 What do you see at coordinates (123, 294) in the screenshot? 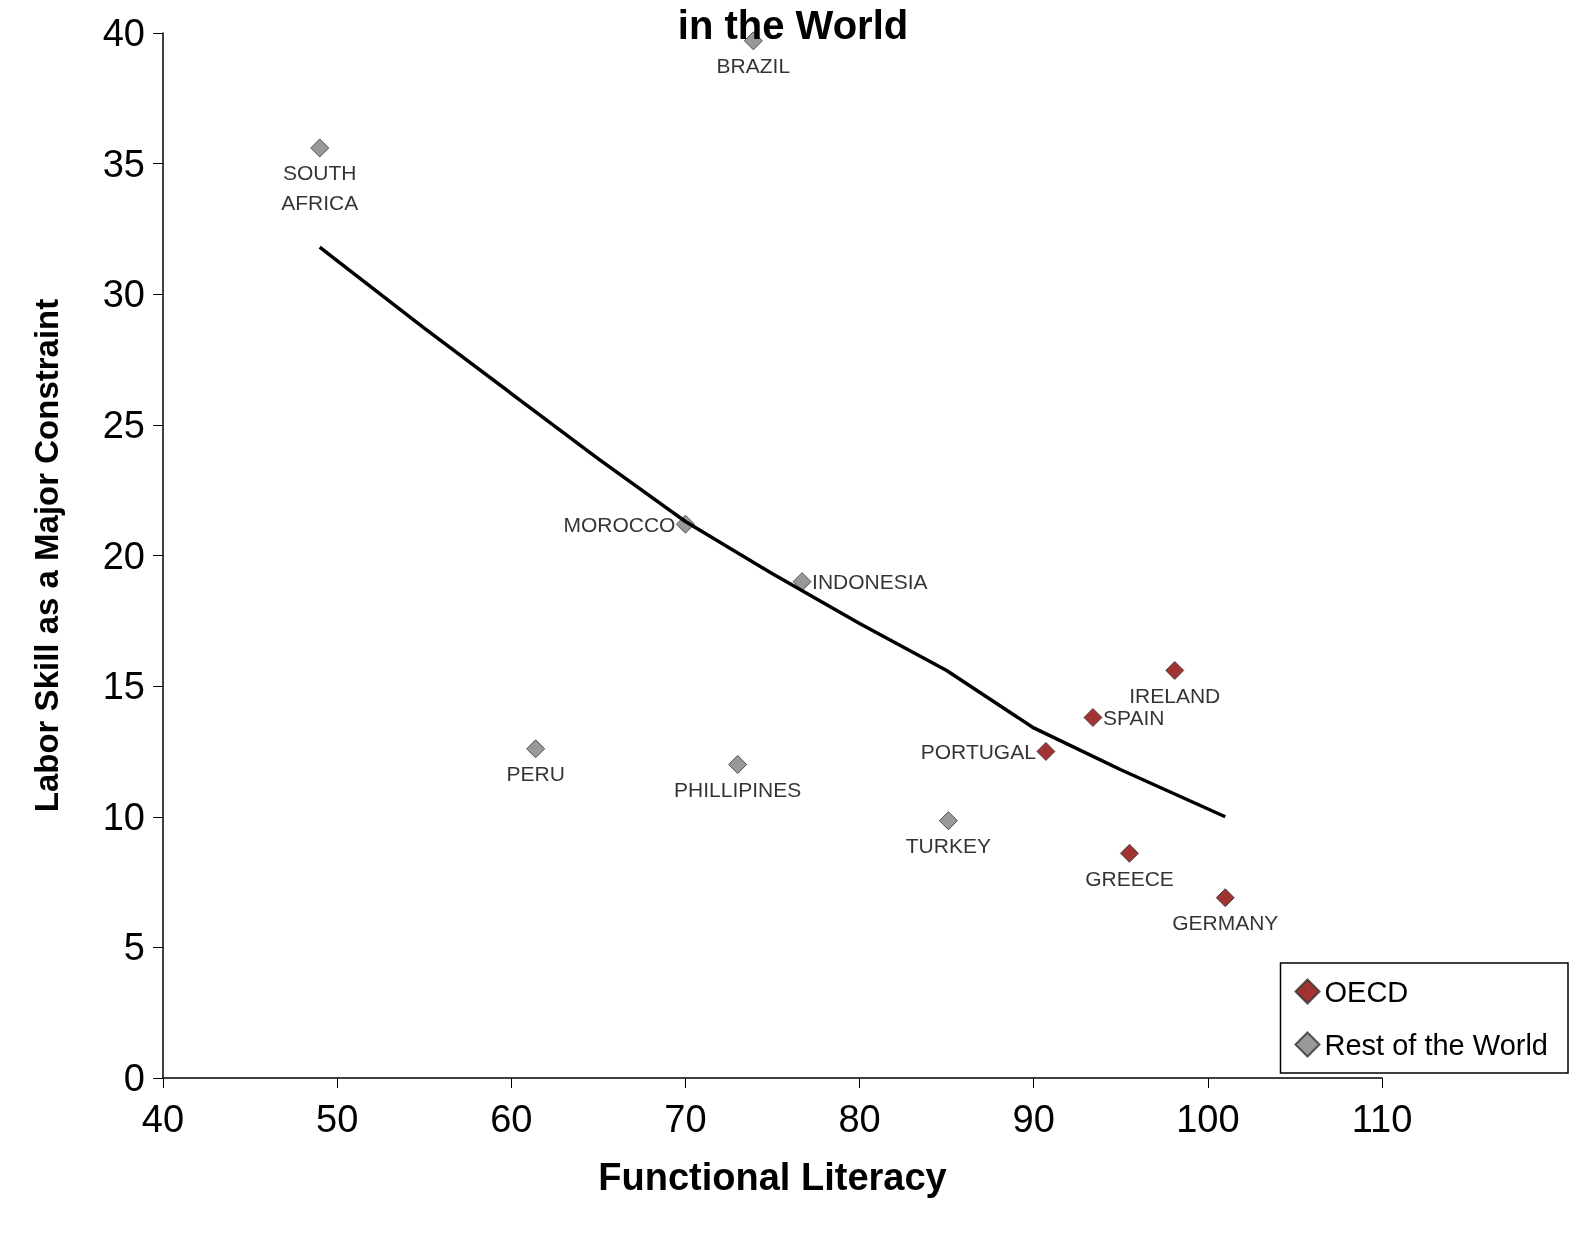
I see `y-tick-label: 30` at bounding box center [123, 294].